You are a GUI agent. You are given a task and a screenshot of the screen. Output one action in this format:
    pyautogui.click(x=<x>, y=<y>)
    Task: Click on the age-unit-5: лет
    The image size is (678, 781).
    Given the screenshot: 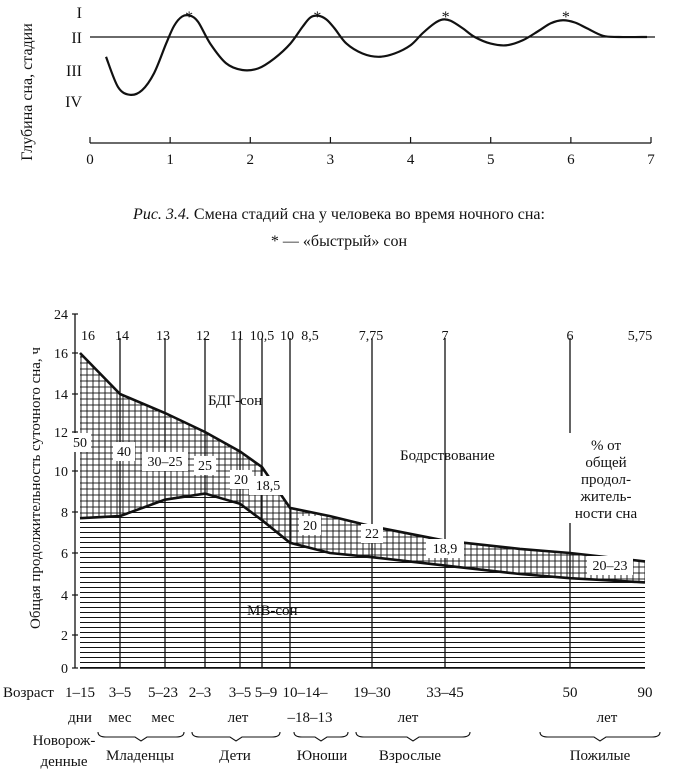 What is the action you would take?
    pyautogui.click(x=607, y=718)
    